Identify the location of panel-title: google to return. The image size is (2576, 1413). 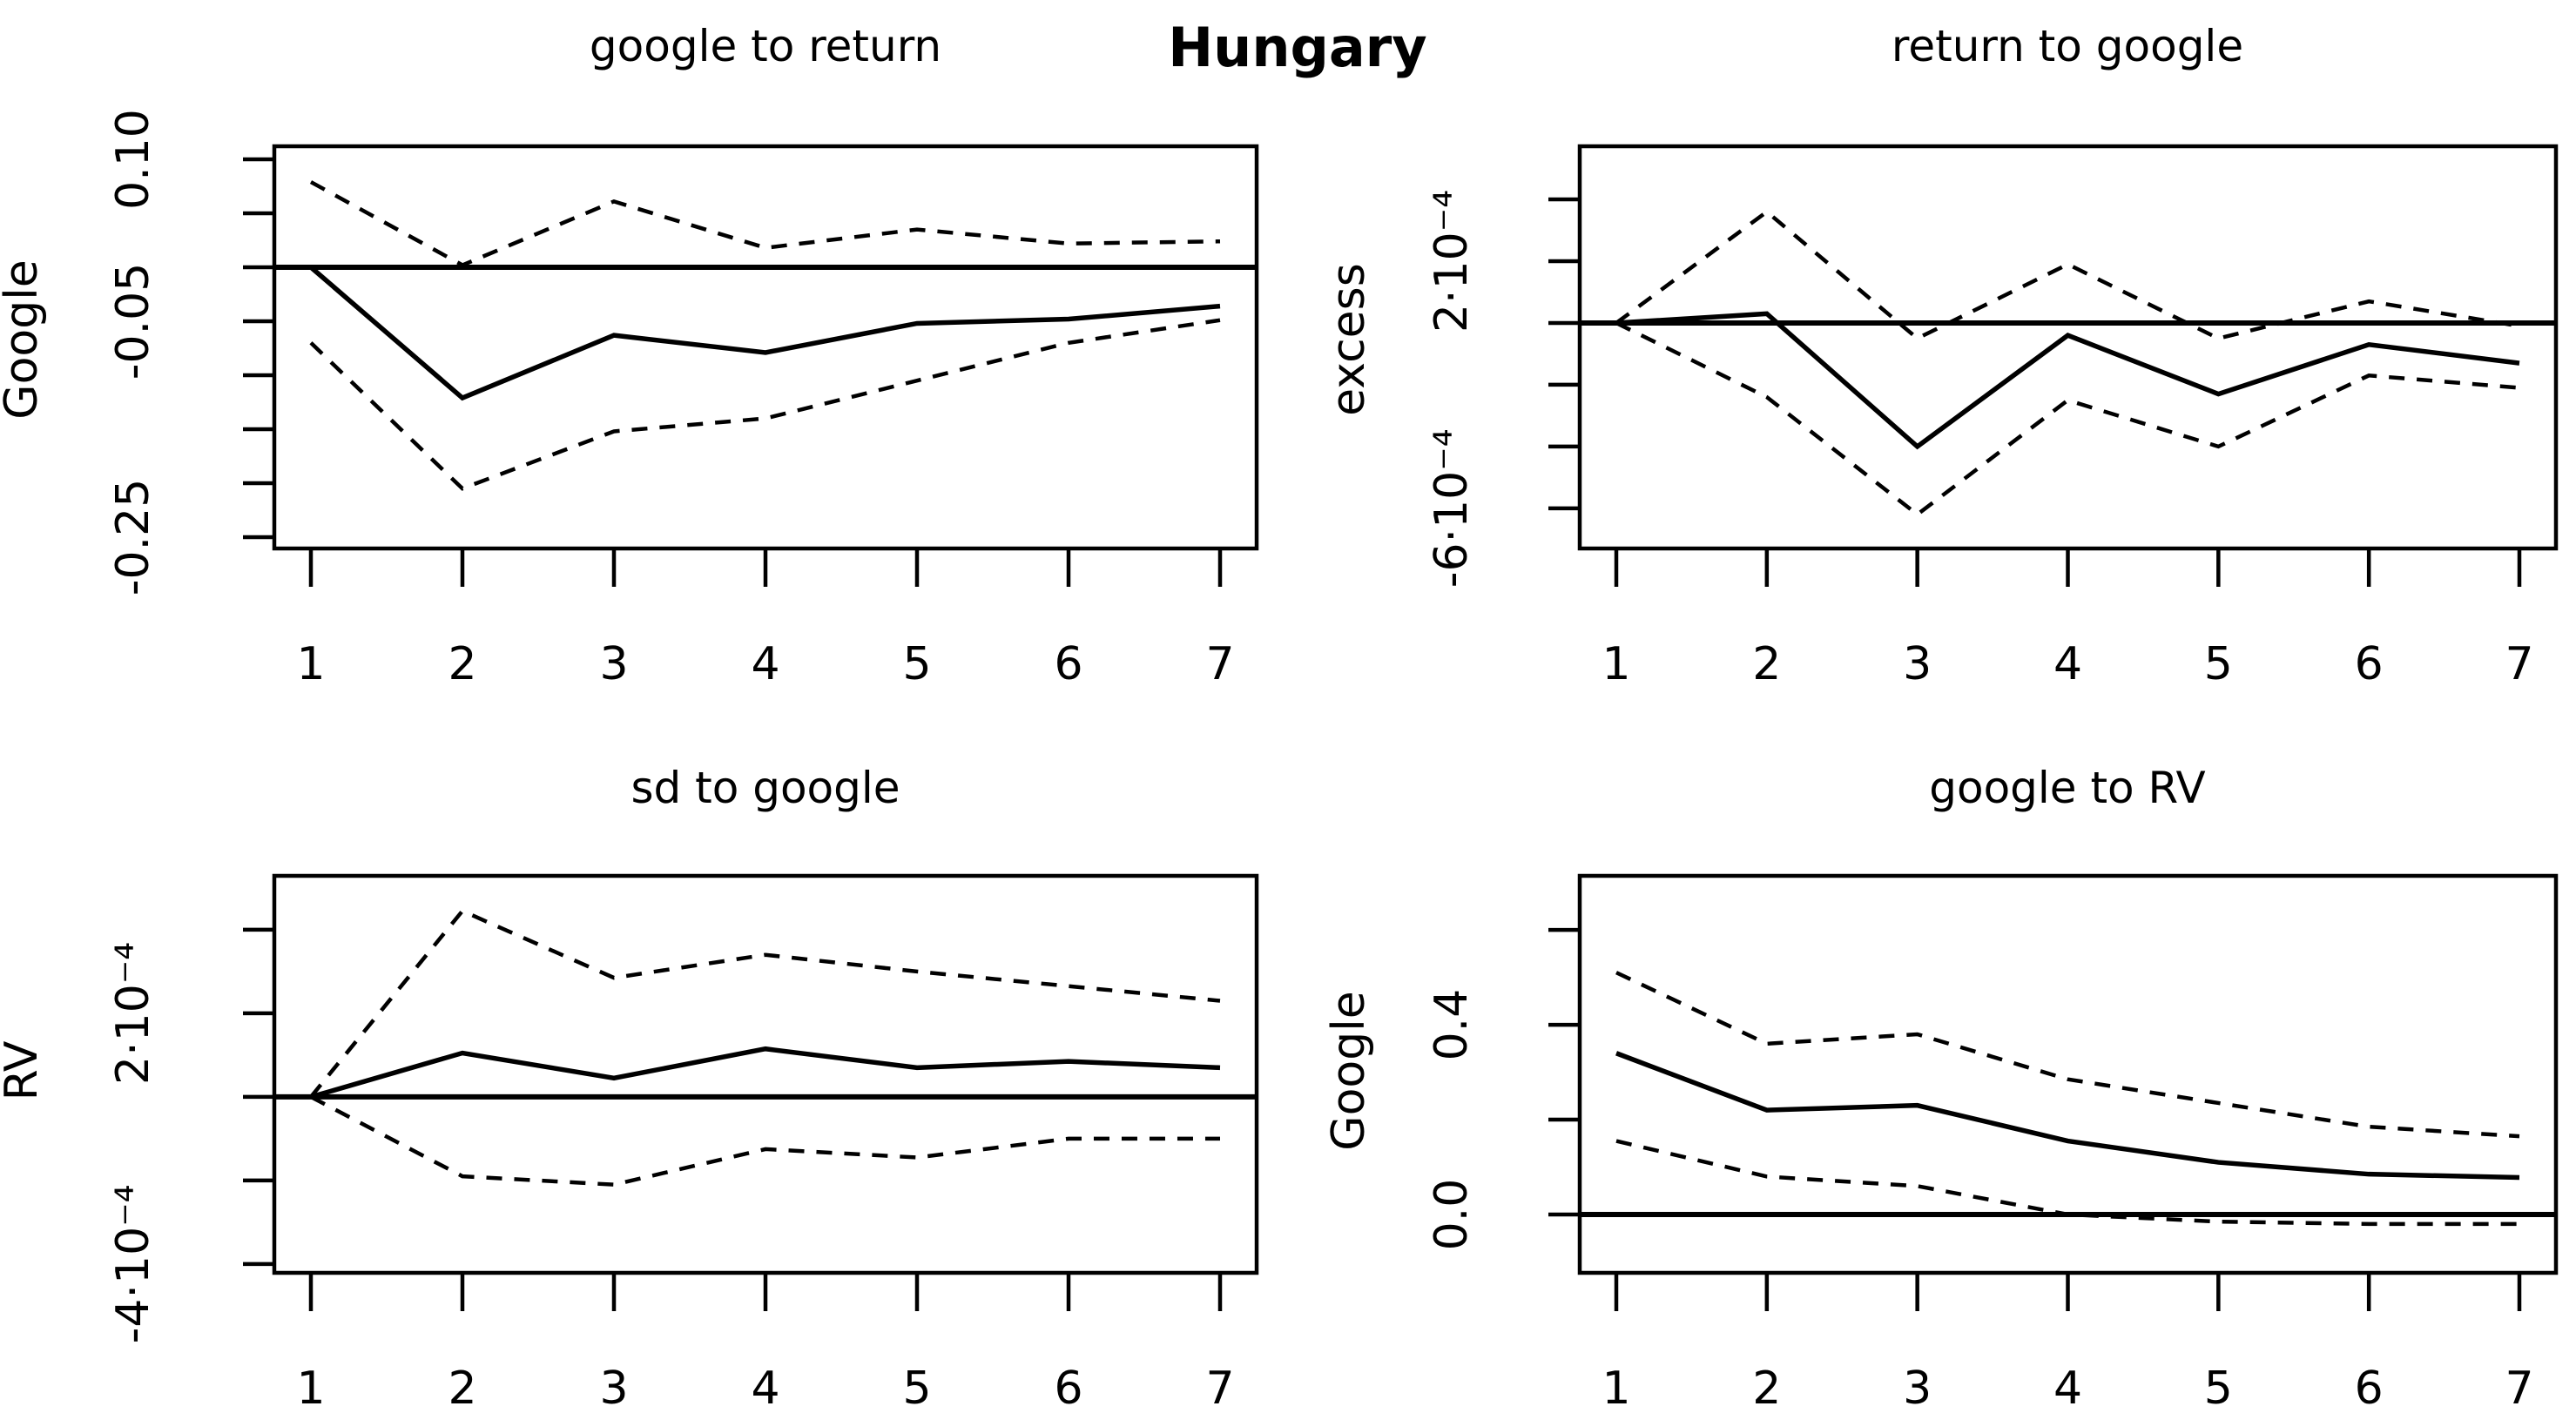
(765, 46).